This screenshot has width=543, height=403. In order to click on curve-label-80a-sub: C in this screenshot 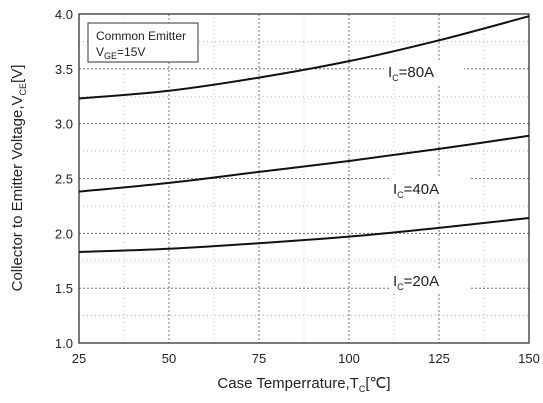, I will do `click(395, 78)`.